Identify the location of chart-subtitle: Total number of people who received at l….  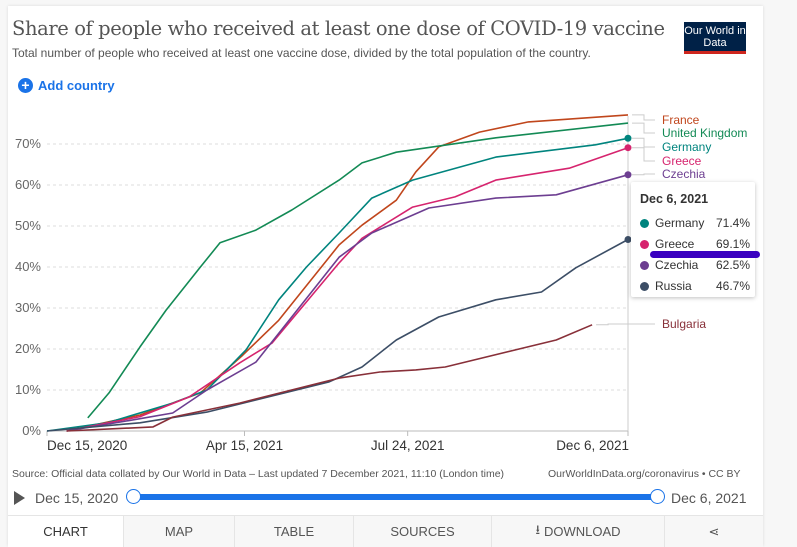
(301, 53).